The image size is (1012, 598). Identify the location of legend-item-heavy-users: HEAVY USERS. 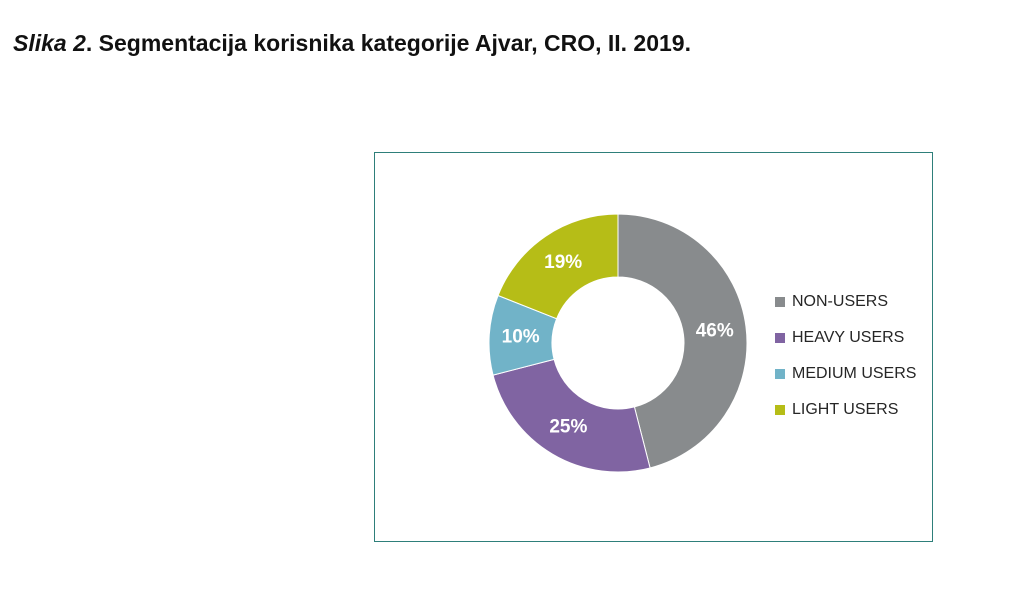
(845, 338).